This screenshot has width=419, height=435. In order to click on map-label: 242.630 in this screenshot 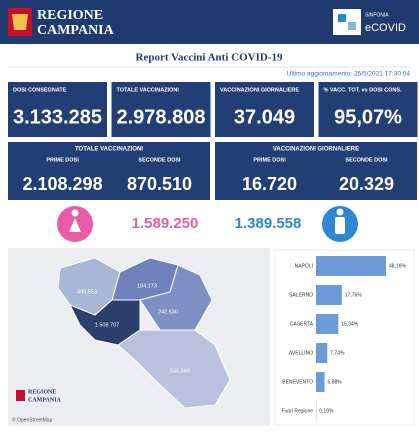, I will do `click(168, 312)`.